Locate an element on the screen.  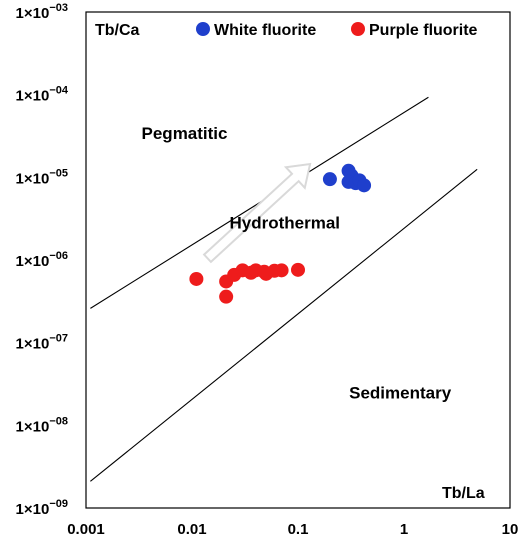
x-tick-label: 10 is located at coordinates (510, 529).